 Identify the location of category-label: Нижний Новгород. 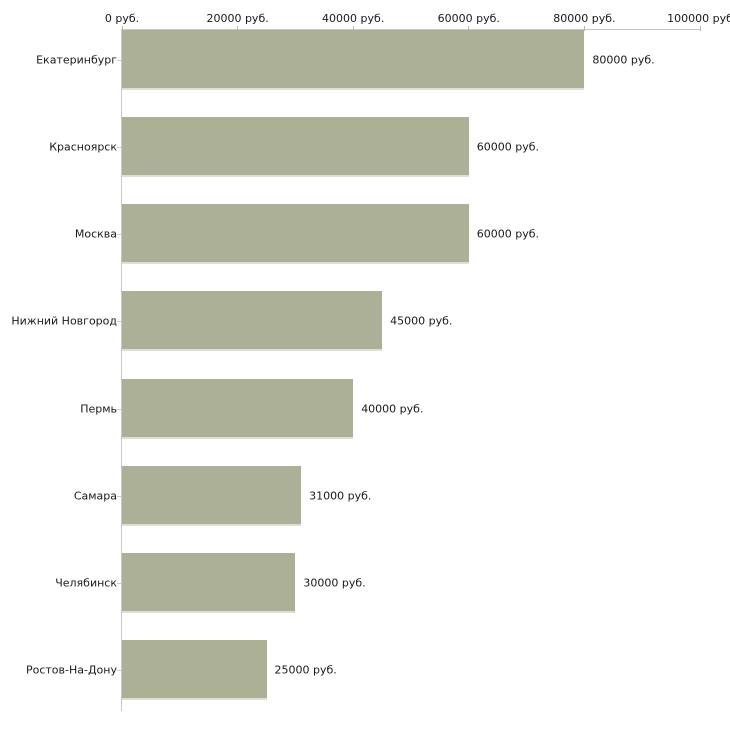
(64, 321).